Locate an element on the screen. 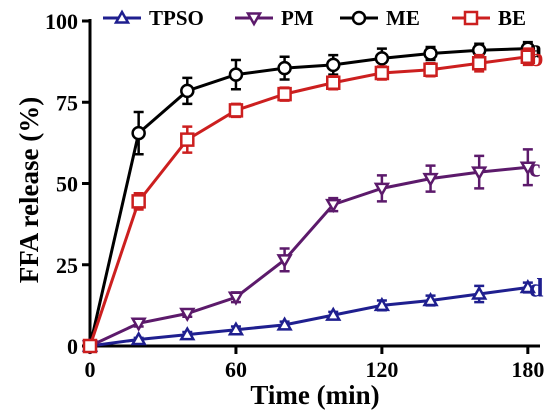 This screenshot has height=417, width=550. legend-item-tpso: TPSO is located at coordinates (153, 18).